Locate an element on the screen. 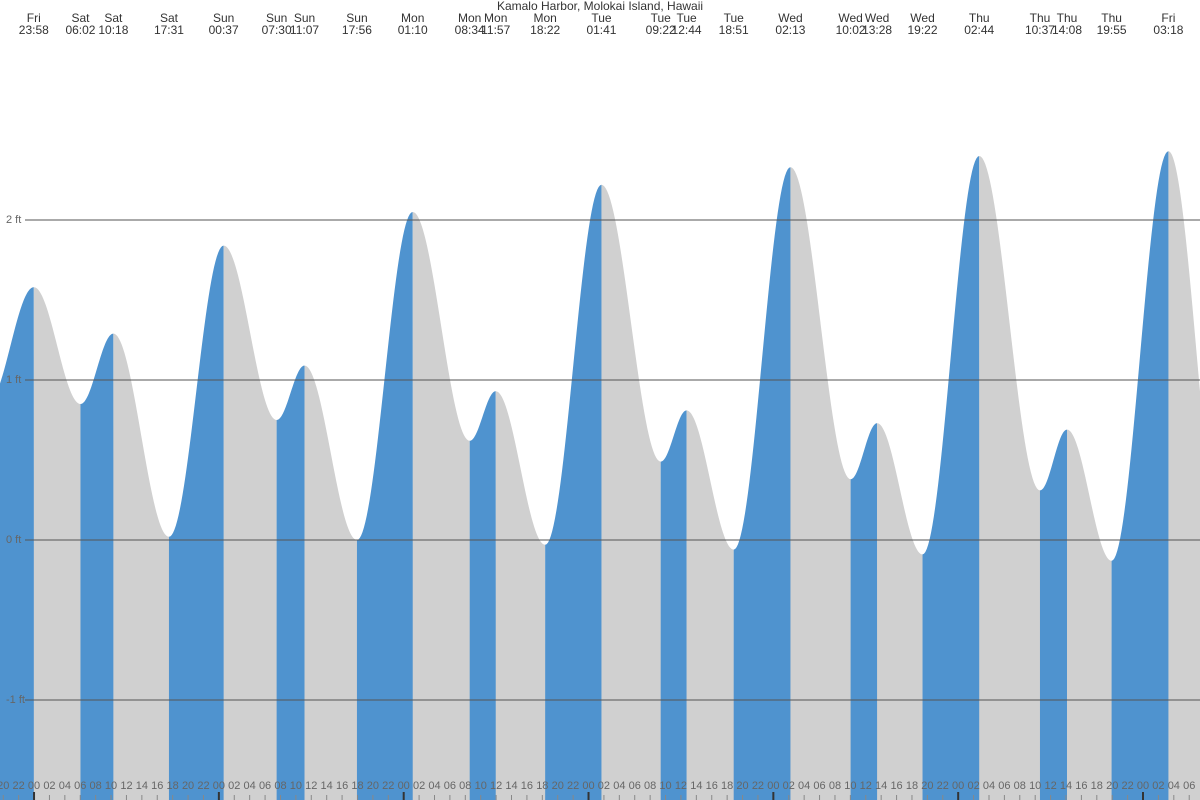  extreme-time: 03:18 is located at coordinates (1168, 30).